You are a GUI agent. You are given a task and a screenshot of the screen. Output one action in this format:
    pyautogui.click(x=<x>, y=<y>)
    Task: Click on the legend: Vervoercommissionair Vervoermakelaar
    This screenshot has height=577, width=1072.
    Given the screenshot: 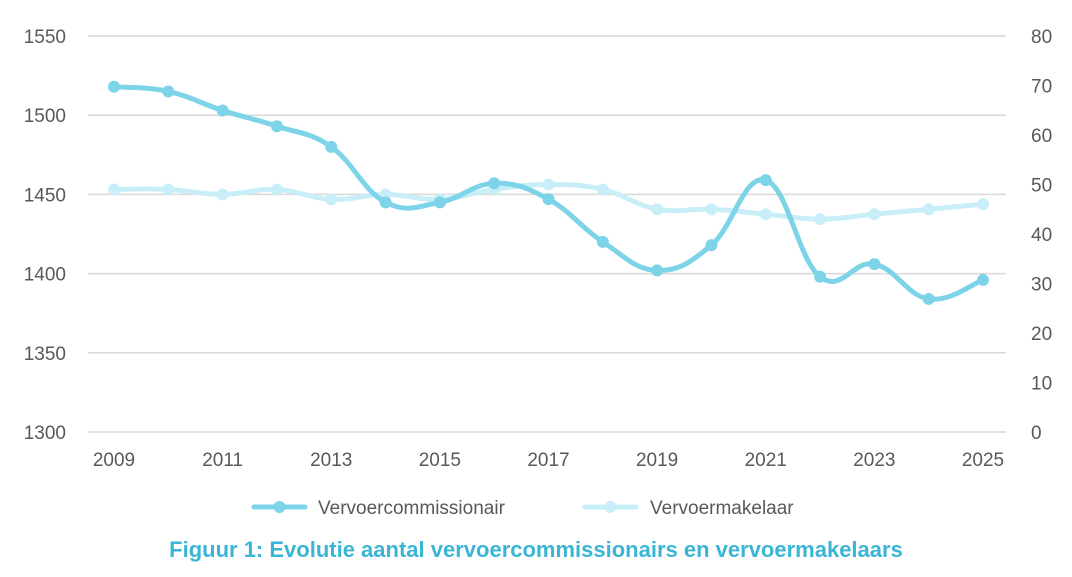 What is the action you would take?
    pyautogui.click(x=522, y=508)
    